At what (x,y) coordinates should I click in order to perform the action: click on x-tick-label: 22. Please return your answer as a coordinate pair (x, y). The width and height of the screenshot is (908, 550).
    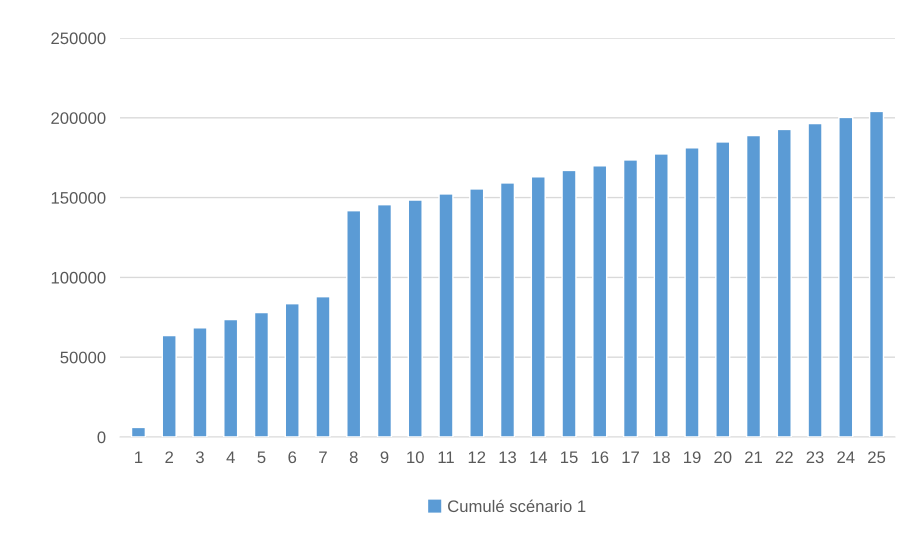
    Looking at the image, I should click on (784, 457).